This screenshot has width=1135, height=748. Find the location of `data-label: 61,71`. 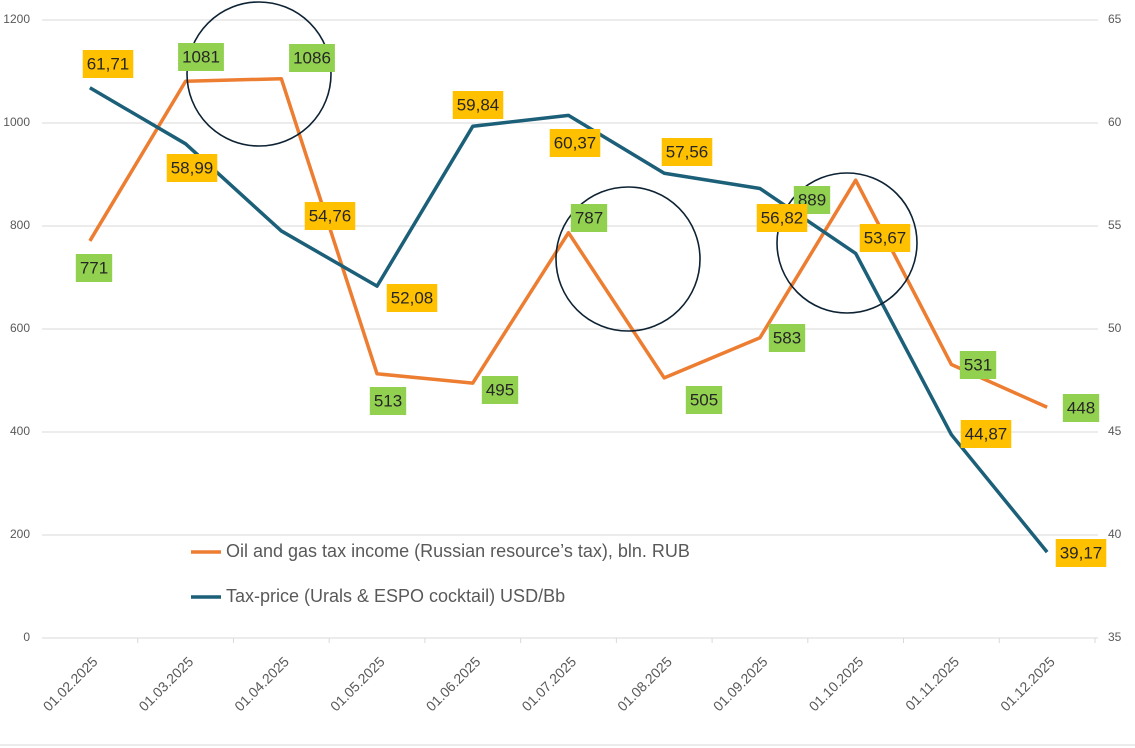

data-label: 61,71 is located at coordinates (108, 63).